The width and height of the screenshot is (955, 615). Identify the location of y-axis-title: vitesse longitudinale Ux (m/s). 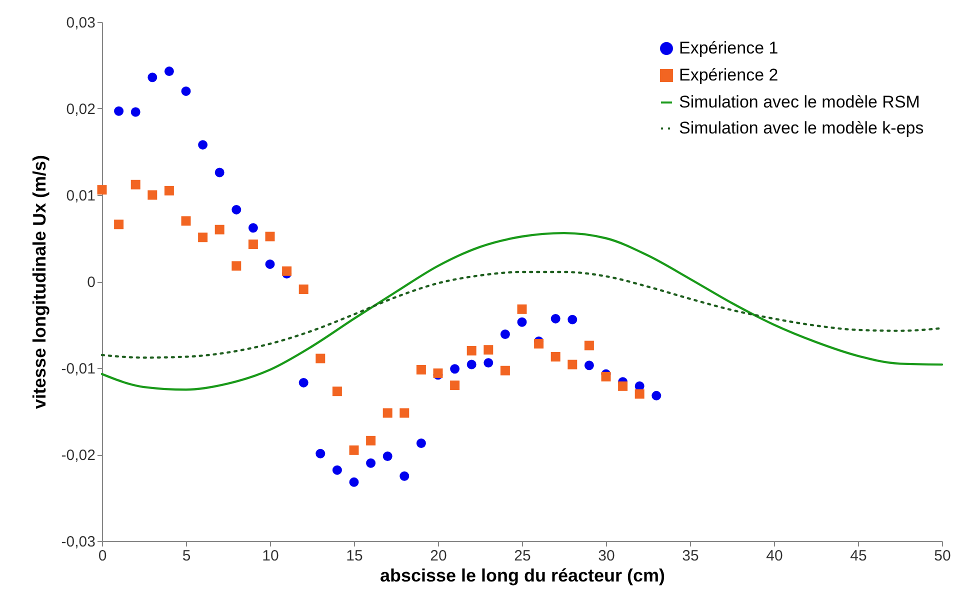
(39, 282).